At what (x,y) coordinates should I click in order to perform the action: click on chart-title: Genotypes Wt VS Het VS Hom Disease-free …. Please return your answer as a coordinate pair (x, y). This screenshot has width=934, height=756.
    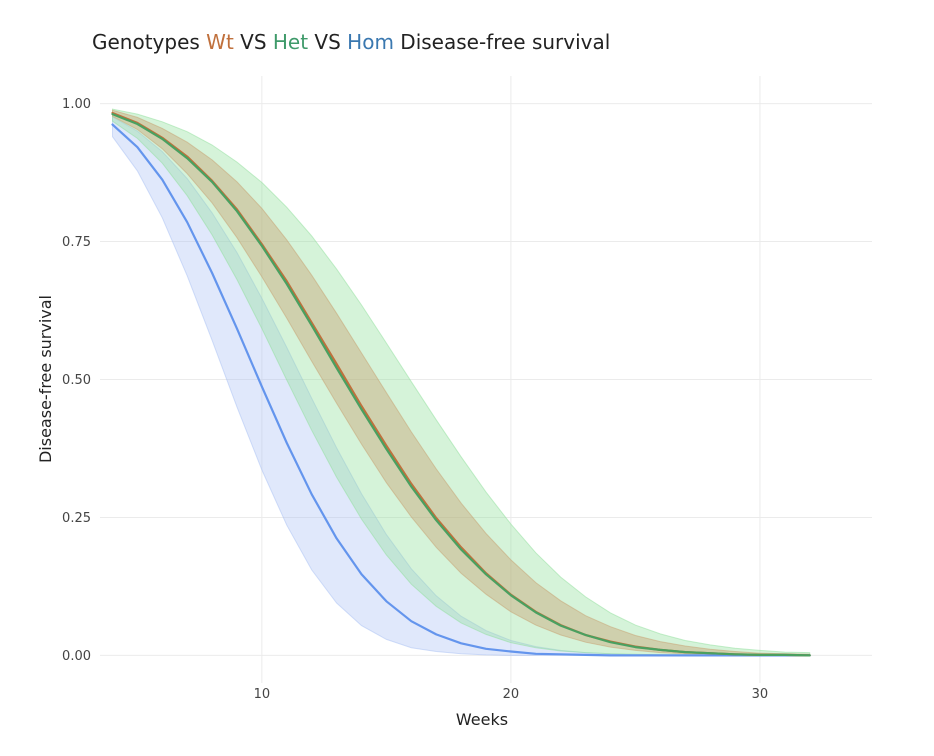
    Looking at the image, I should click on (351, 42).